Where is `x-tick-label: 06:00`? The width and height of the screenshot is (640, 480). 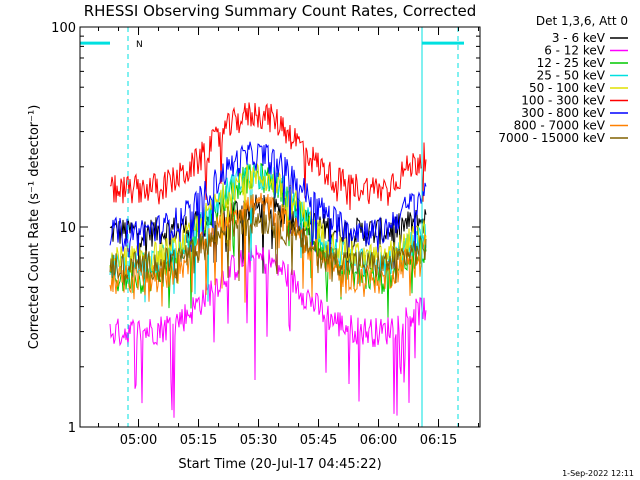
x-tick-label: 06:00 is located at coordinates (378, 440).